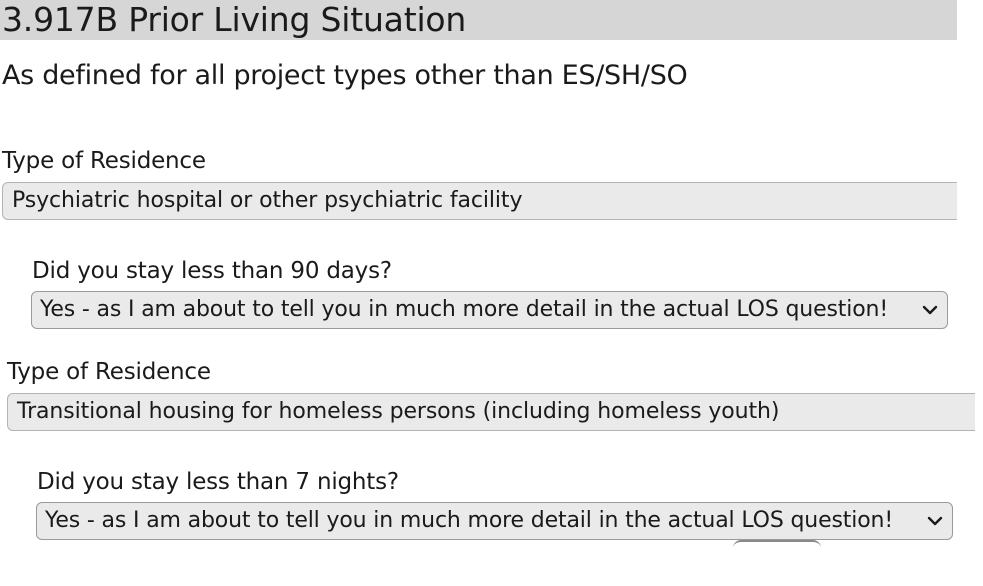 This screenshot has height=586, width=983. What do you see at coordinates (478, 20) in the screenshot?
I see `section-title: 3.917B Prior Living Situation` at bounding box center [478, 20].